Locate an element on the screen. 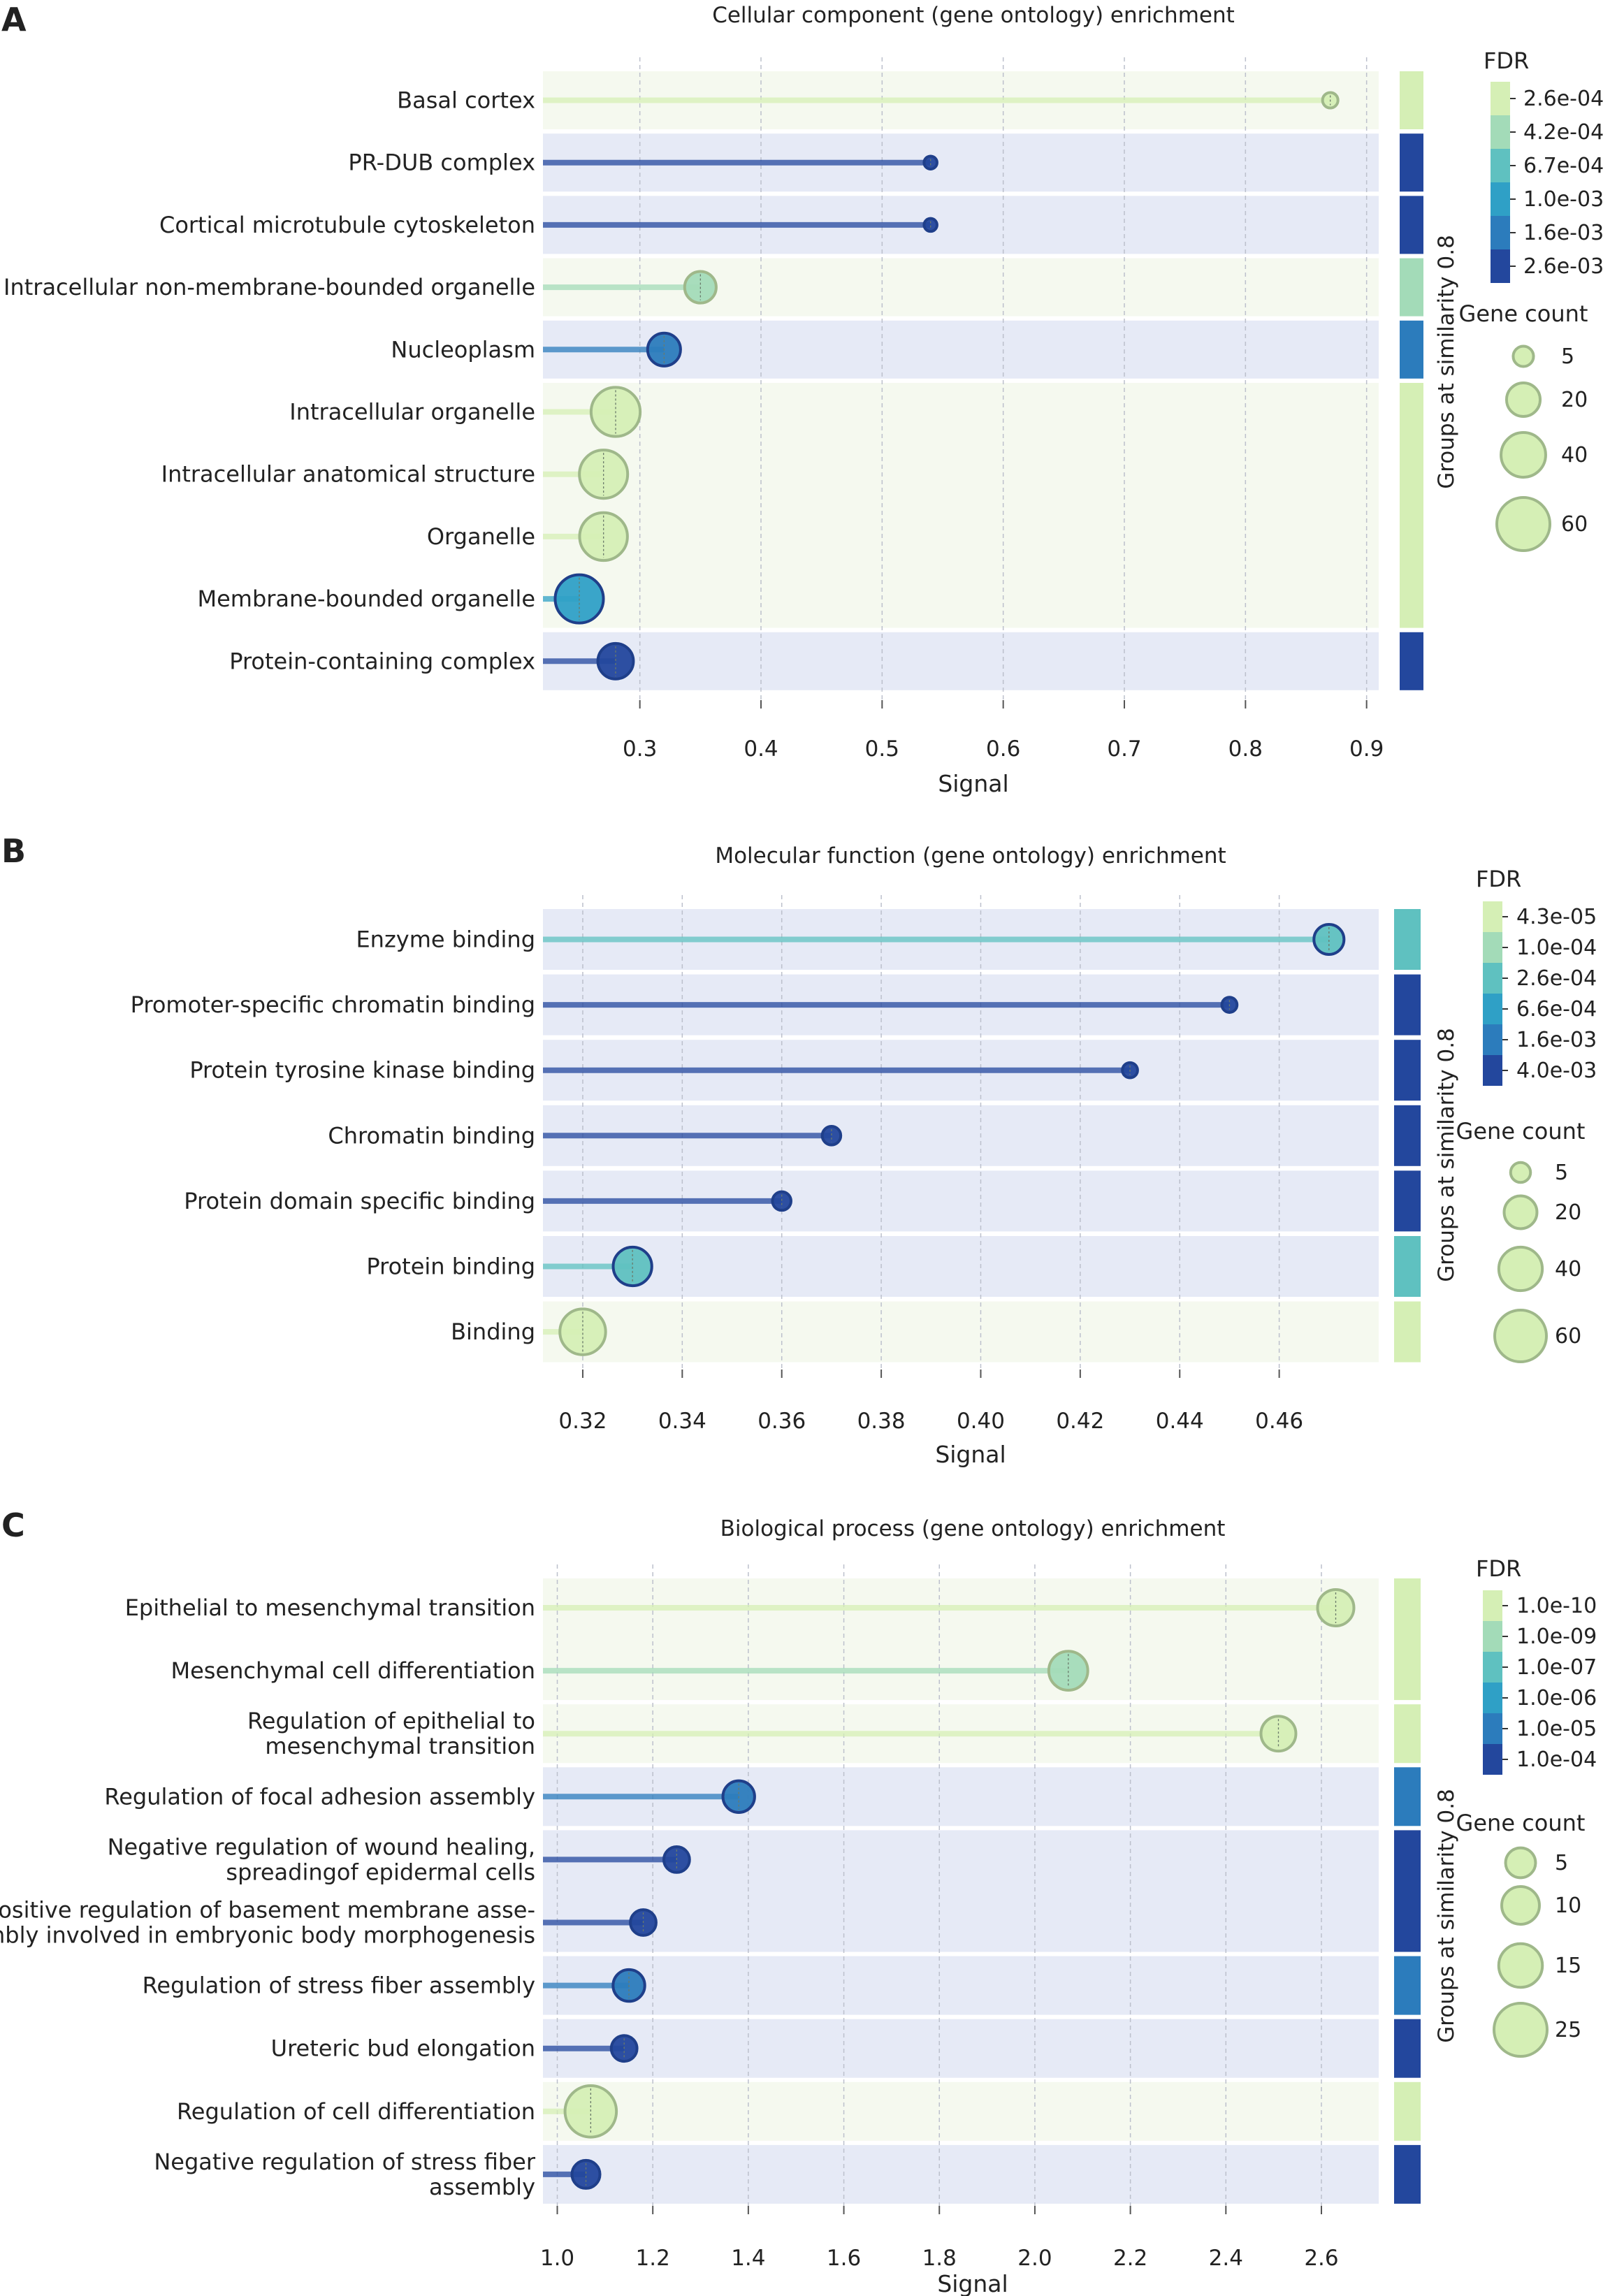 Image resolution: width=1617 pixels, height=2296 pixels. x-tick-label: 0.4 is located at coordinates (761, 749).